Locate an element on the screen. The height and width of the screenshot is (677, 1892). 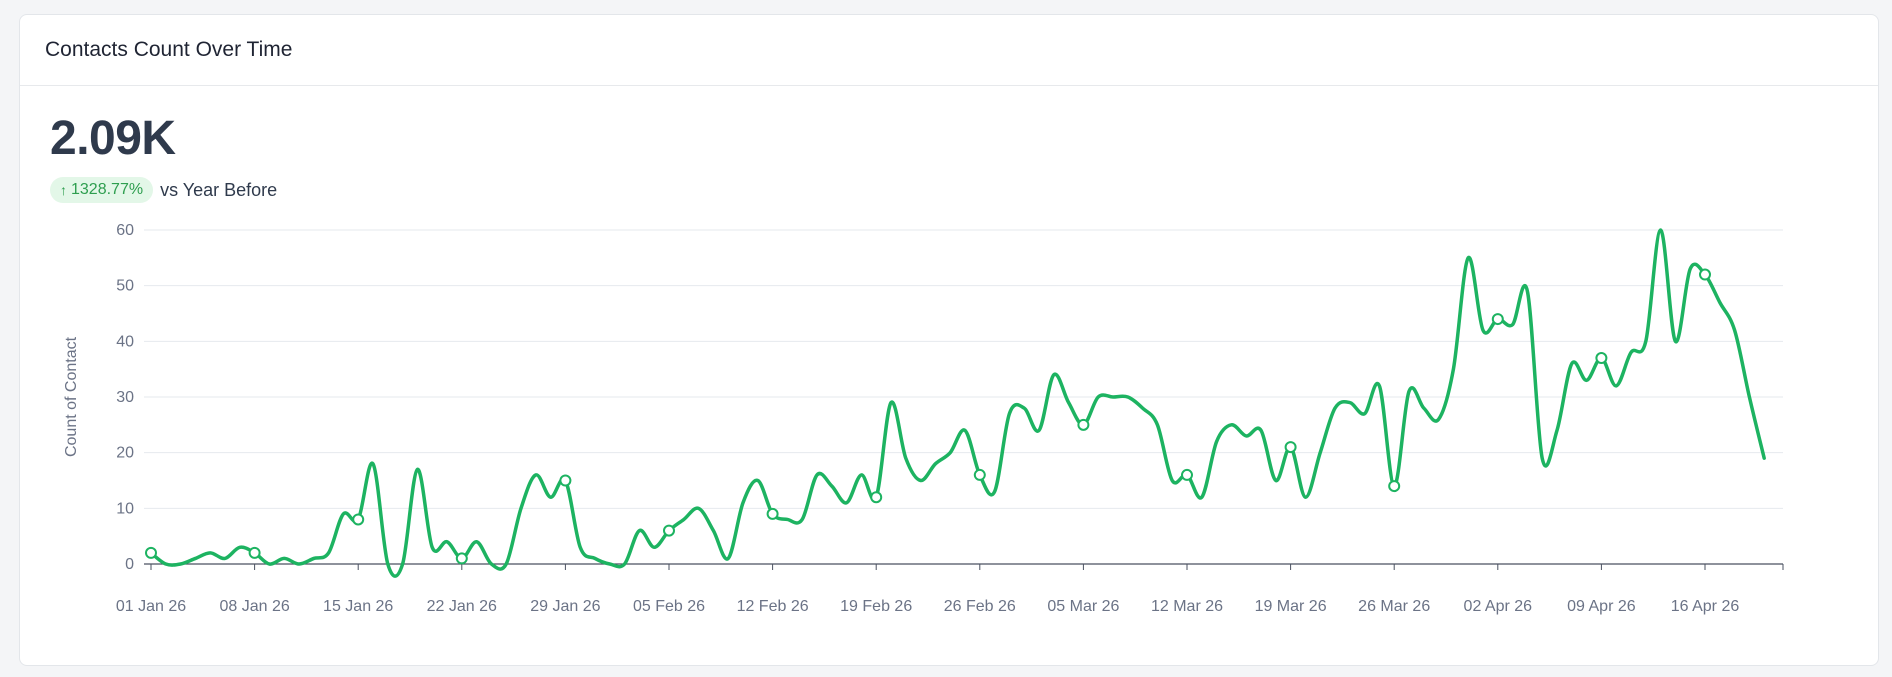
kpi-change-row: ↑ 1328.77% vs Year Before is located at coordinates (163, 190).